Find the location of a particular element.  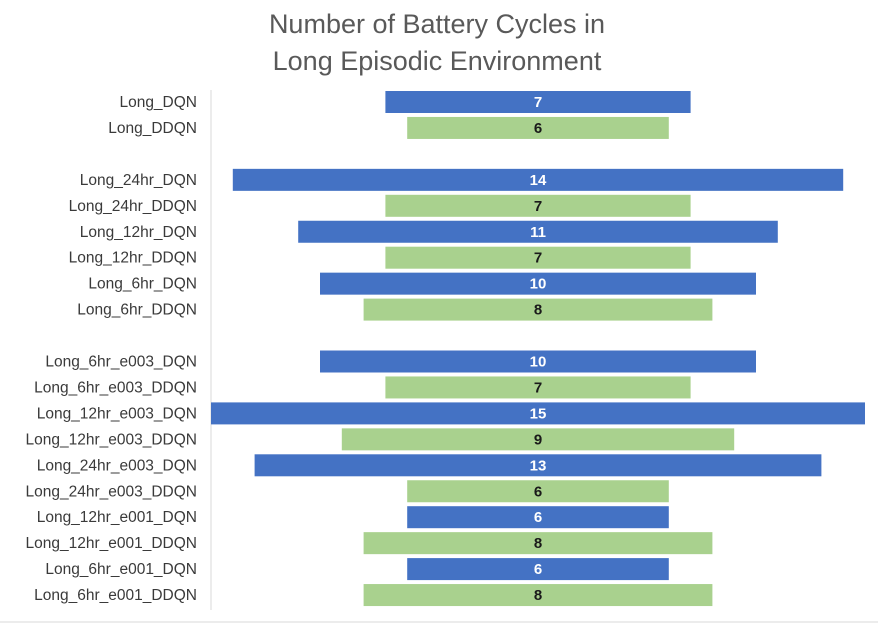

data-label: 11 is located at coordinates (538, 232).